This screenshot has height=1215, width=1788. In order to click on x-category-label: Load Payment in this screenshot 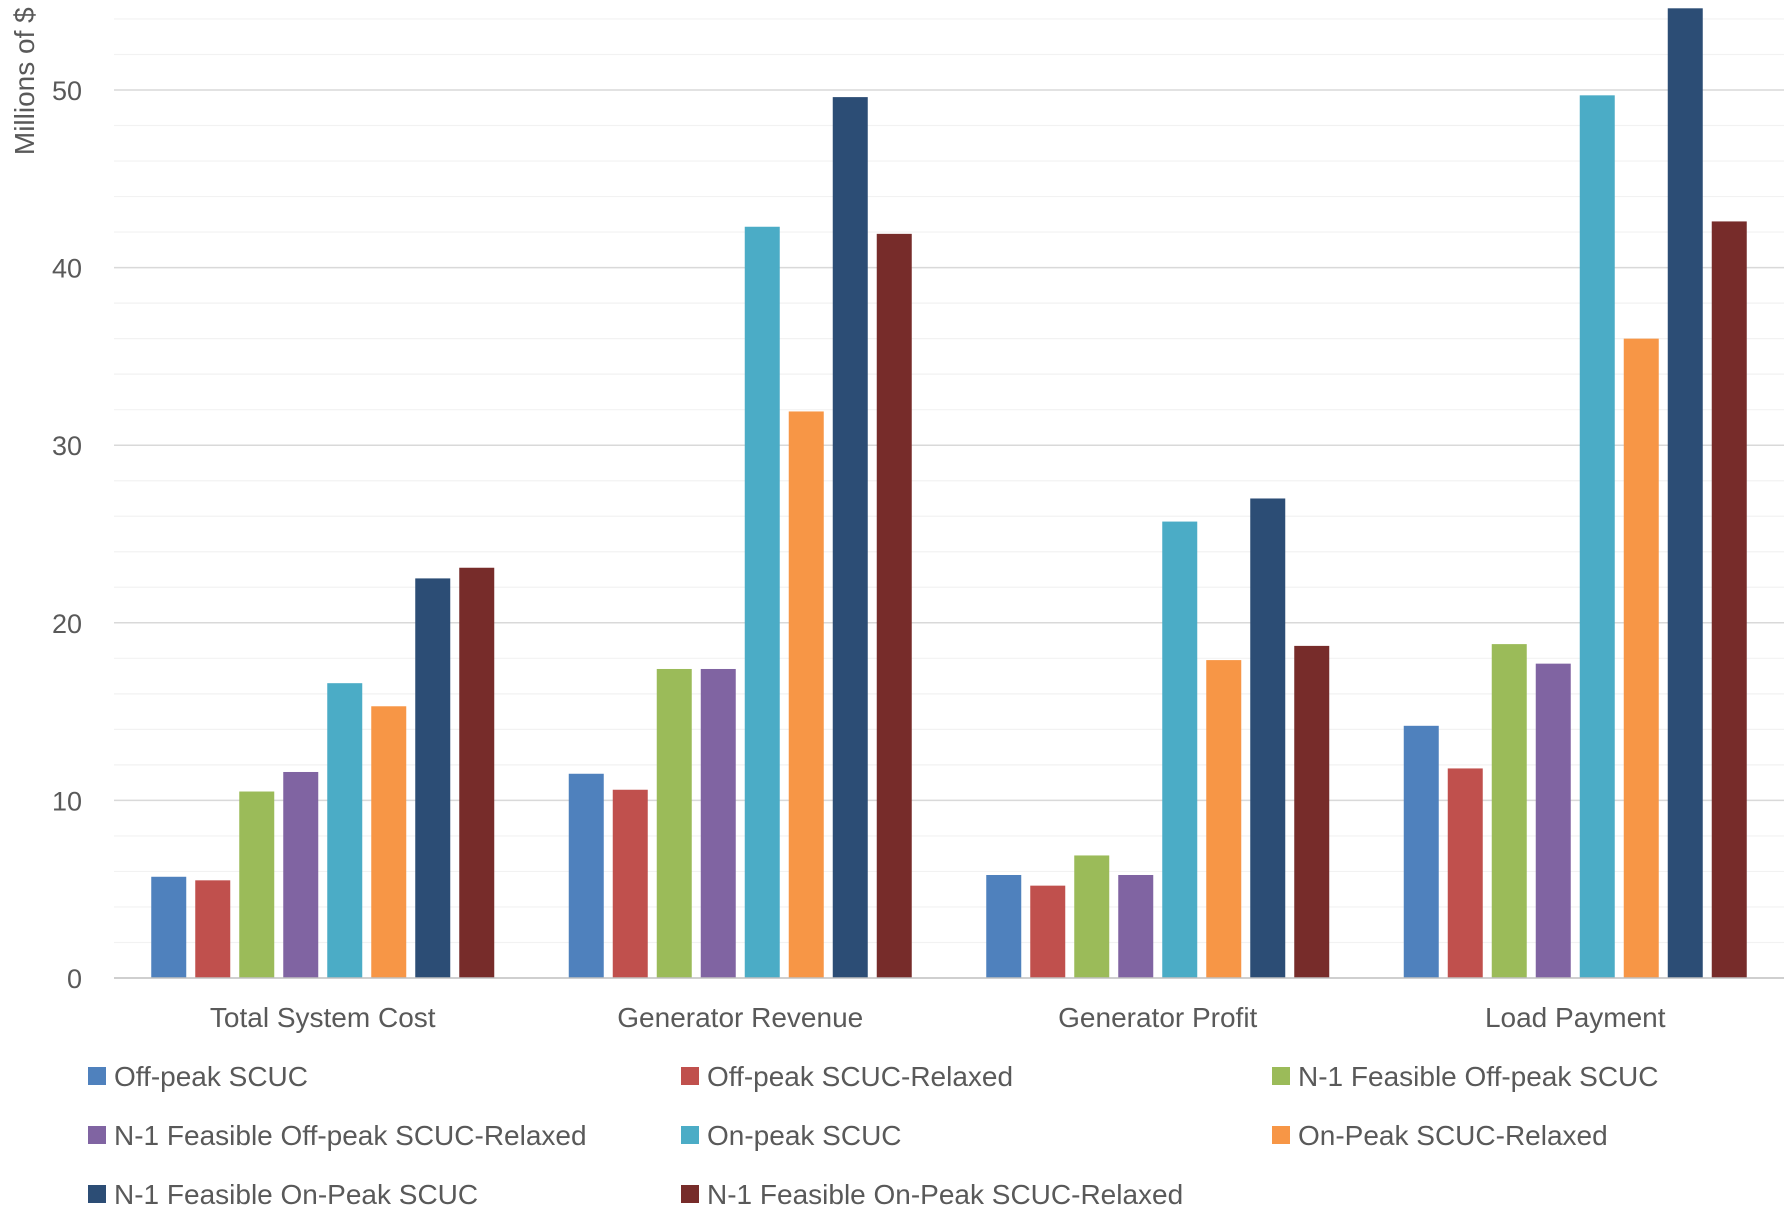, I will do `click(1575, 1017)`.